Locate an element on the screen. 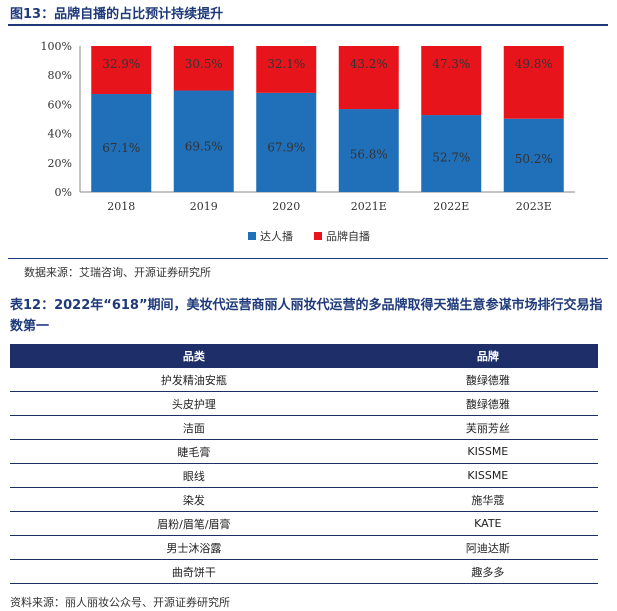  cell-category: 眼线 is located at coordinates (194, 475).